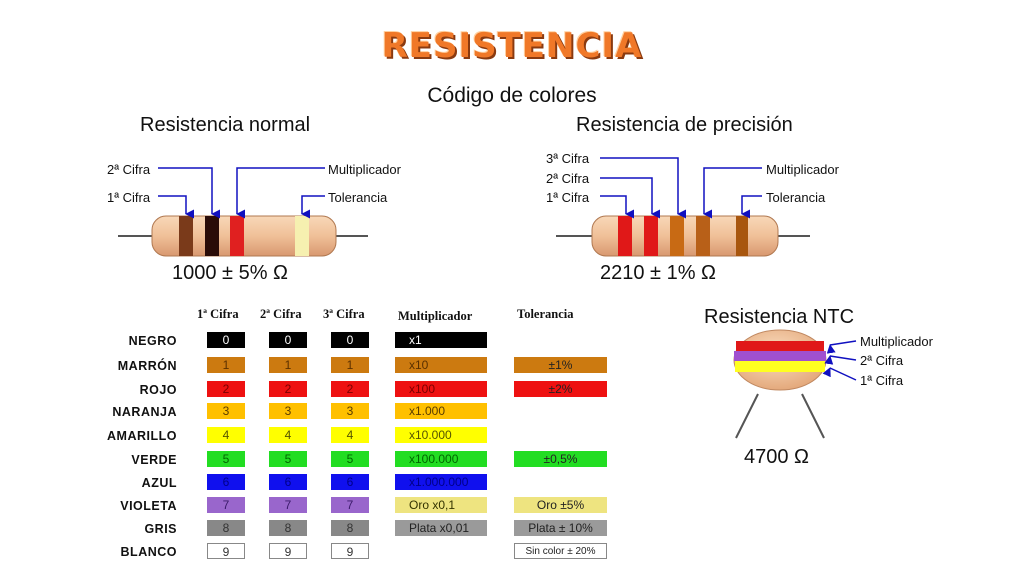 This screenshot has width=1024, height=576. What do you see at coordinates (560, 505) in the screenshot?
I see `tolerance-cell: Oro ±5%` at bounding box center [560, 505].